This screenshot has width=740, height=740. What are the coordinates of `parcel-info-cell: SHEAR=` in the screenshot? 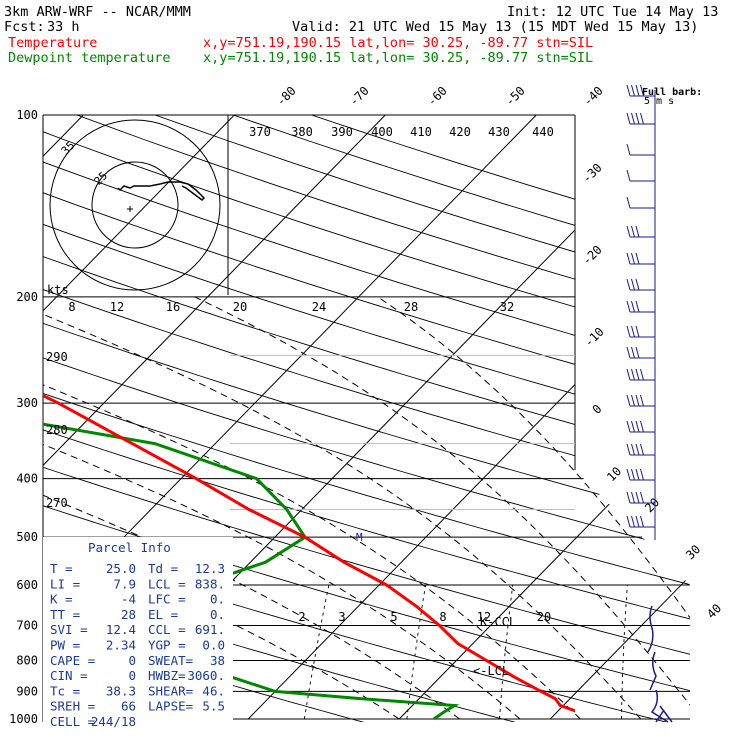 It's located at (170, 690).